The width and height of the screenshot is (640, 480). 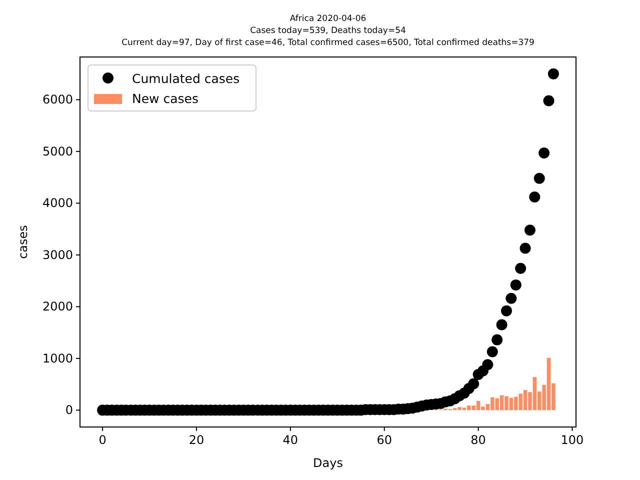 I want to click on y-tick-label: 2000, so click(x=57, y=307).